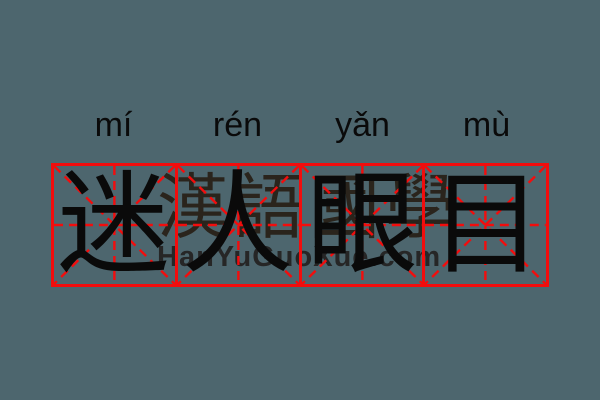 This screenshot has height=400, width=600. What do you see at coordinates (362, 125) in the screenshot?
I see `pinyin-label-3: yǎn` at bounding box center [362, 125].